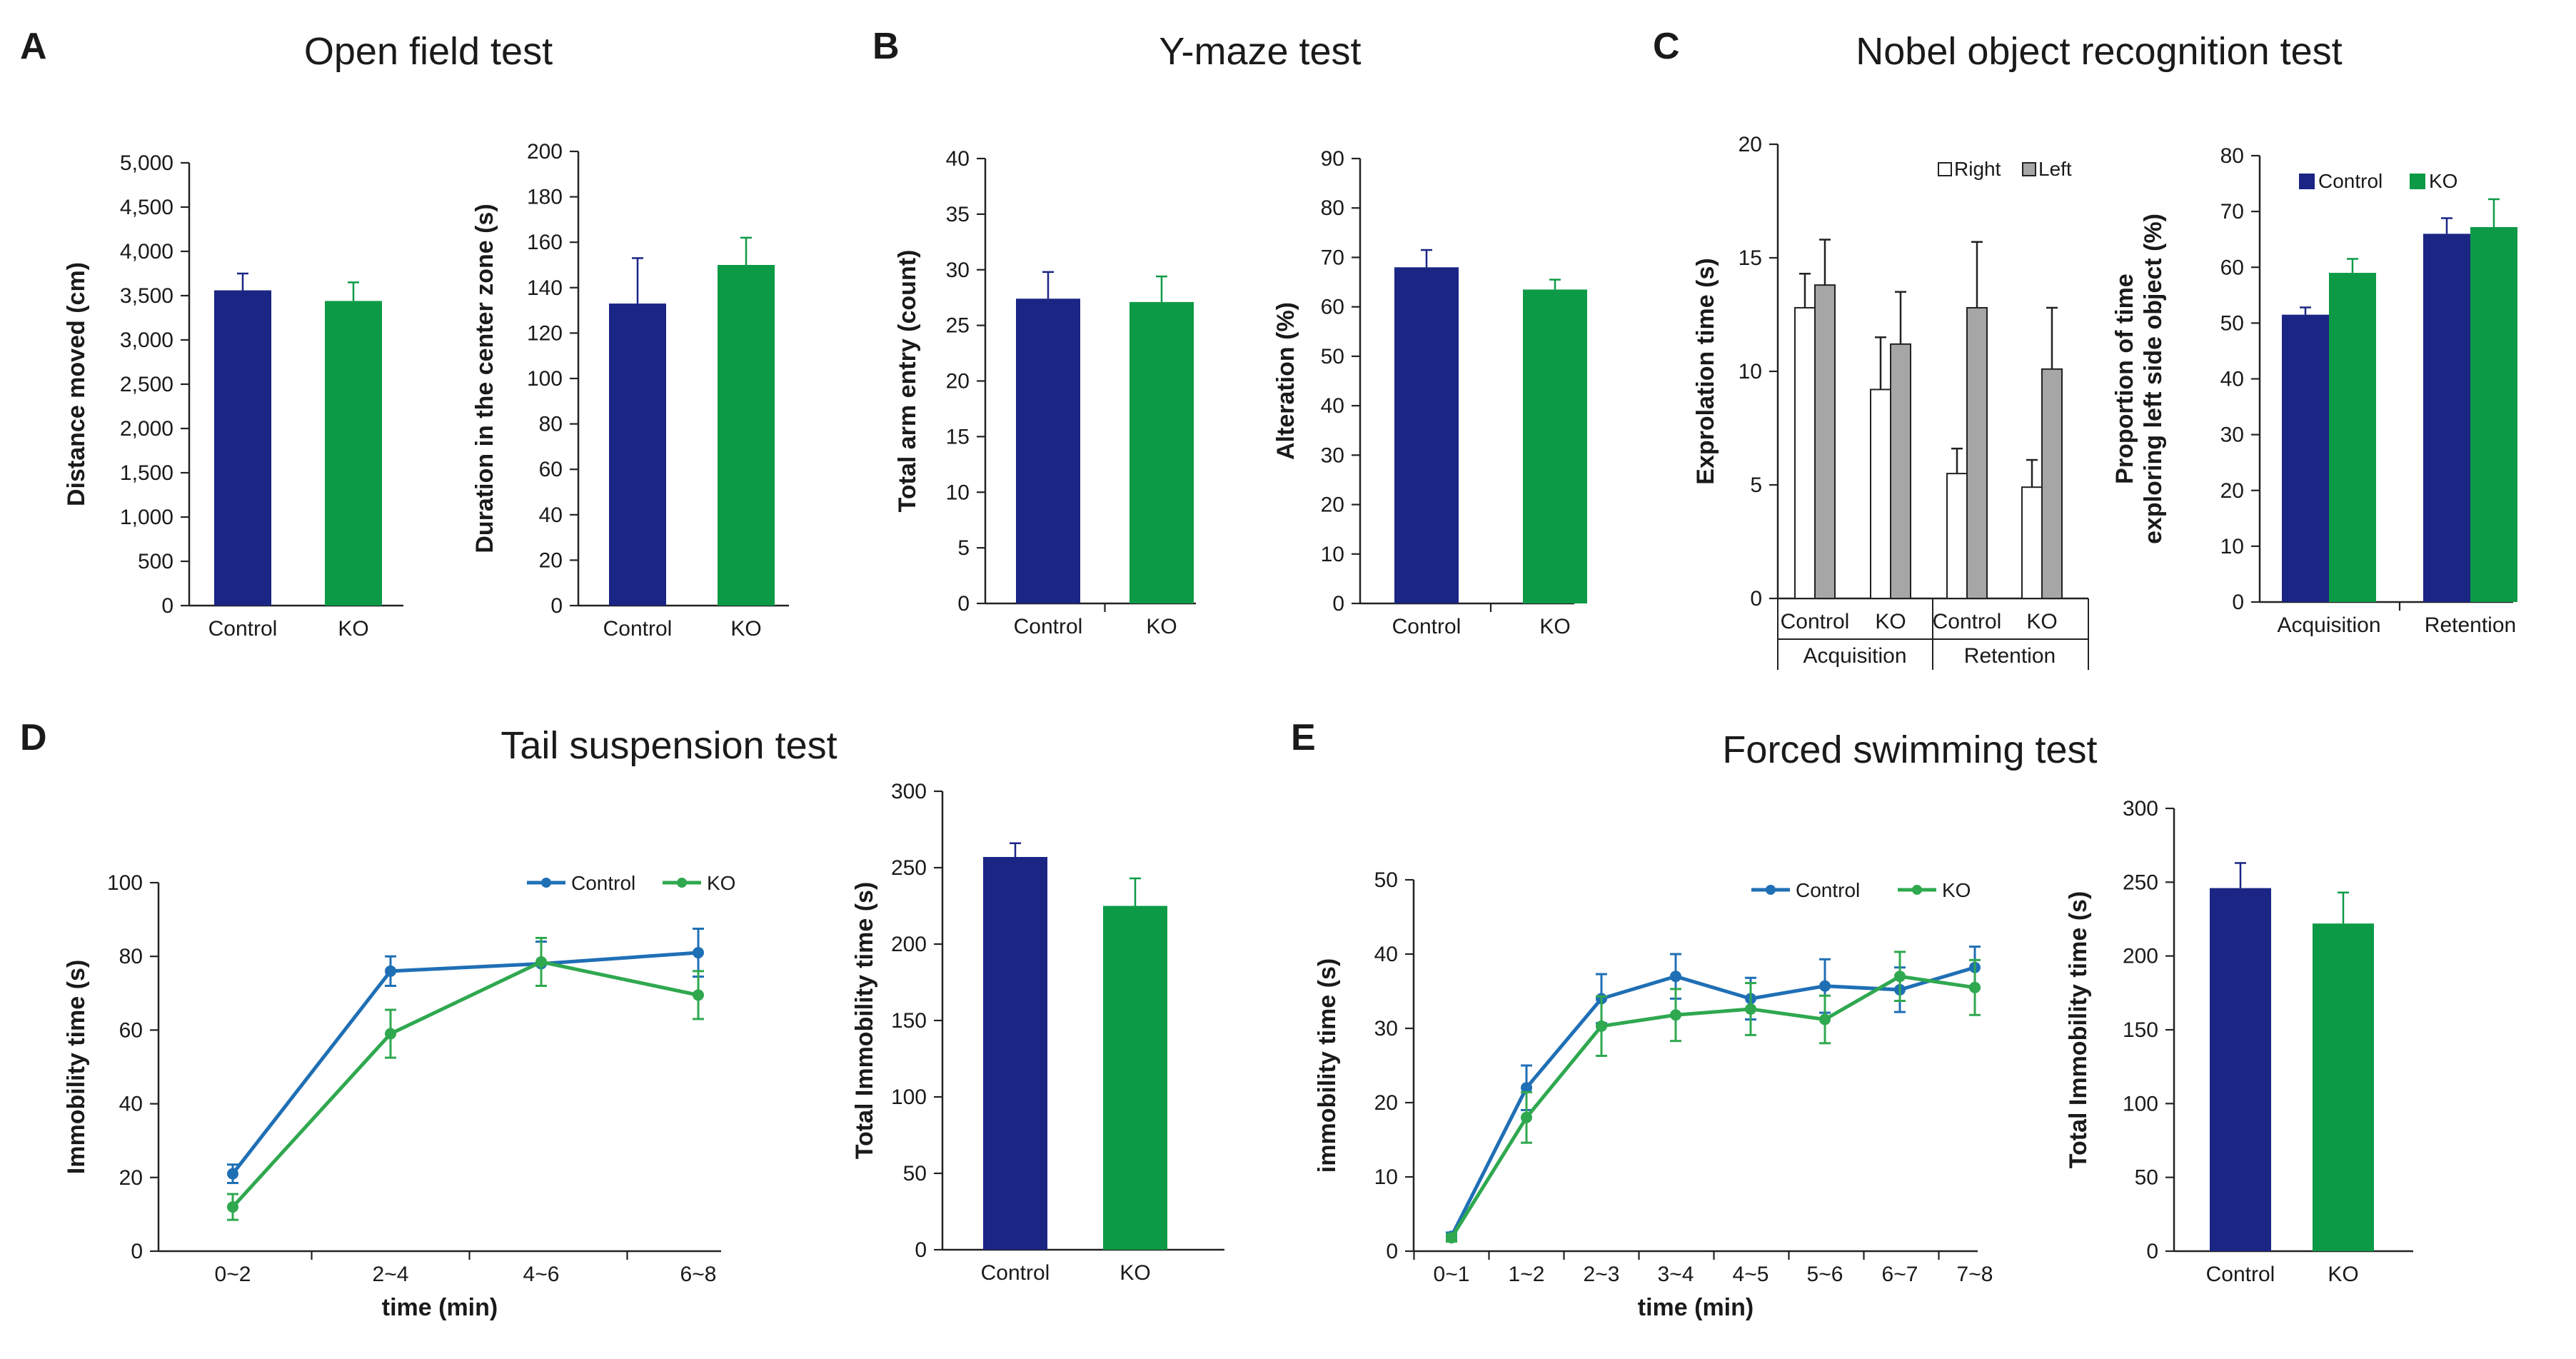  Describe the element at coordinates (146, 207) in the screenshot. I see `y-tick-label: 4,500` at that location.